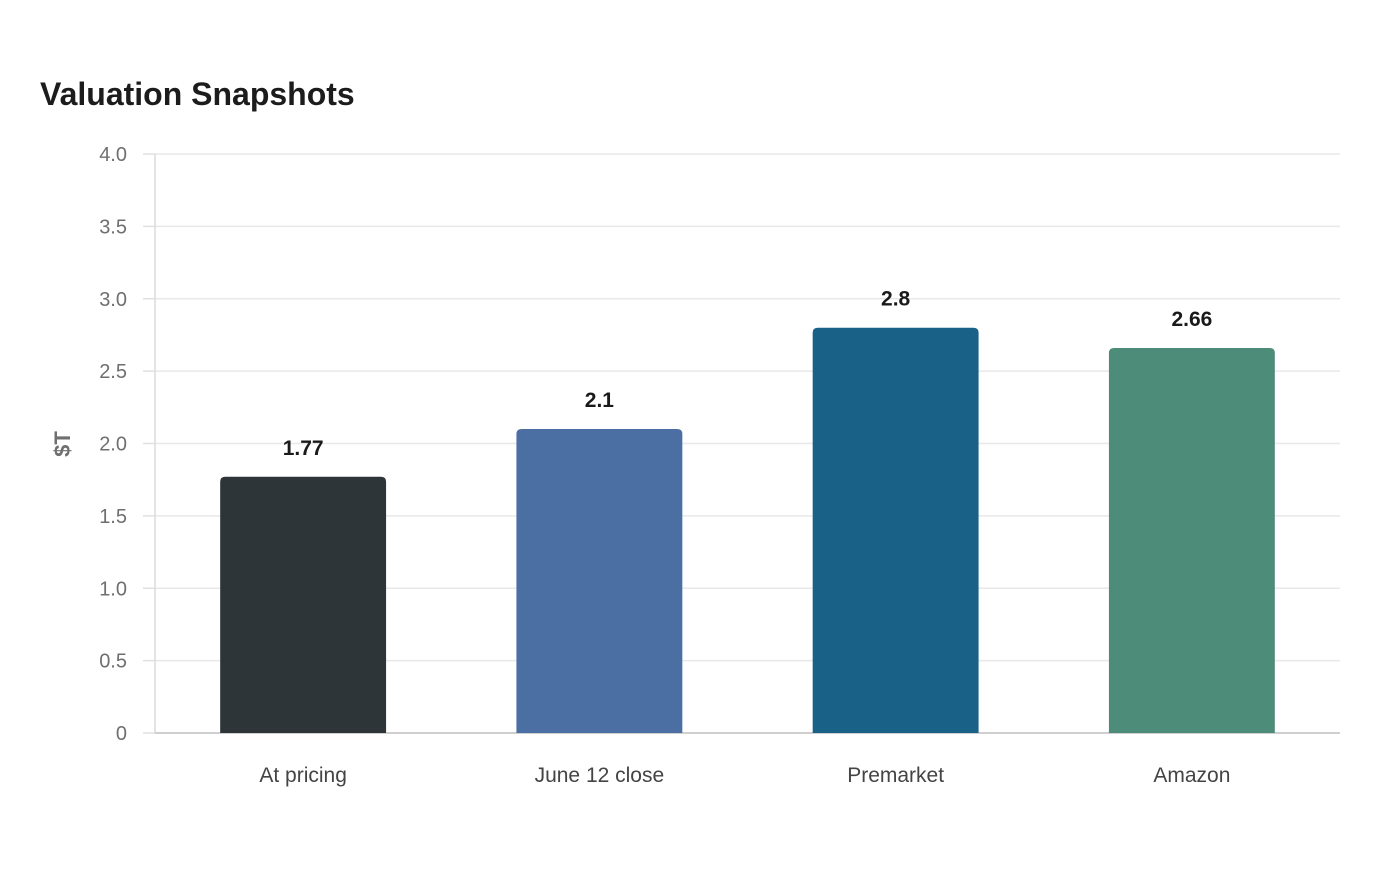 The height and width of the screenshot is (880, 1400). What do you see at coordinates (113, 445) in the screenshot?
I see `y-tick-label: 2.0` at bounding box center [113, 445].